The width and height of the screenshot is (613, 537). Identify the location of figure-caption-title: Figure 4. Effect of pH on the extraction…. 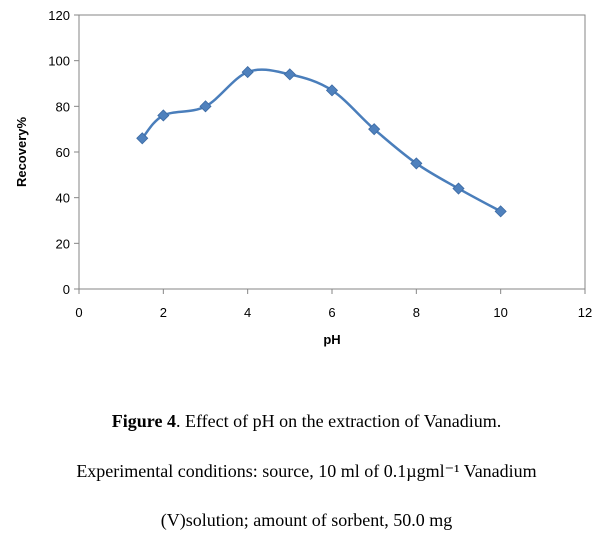
(306, 421).